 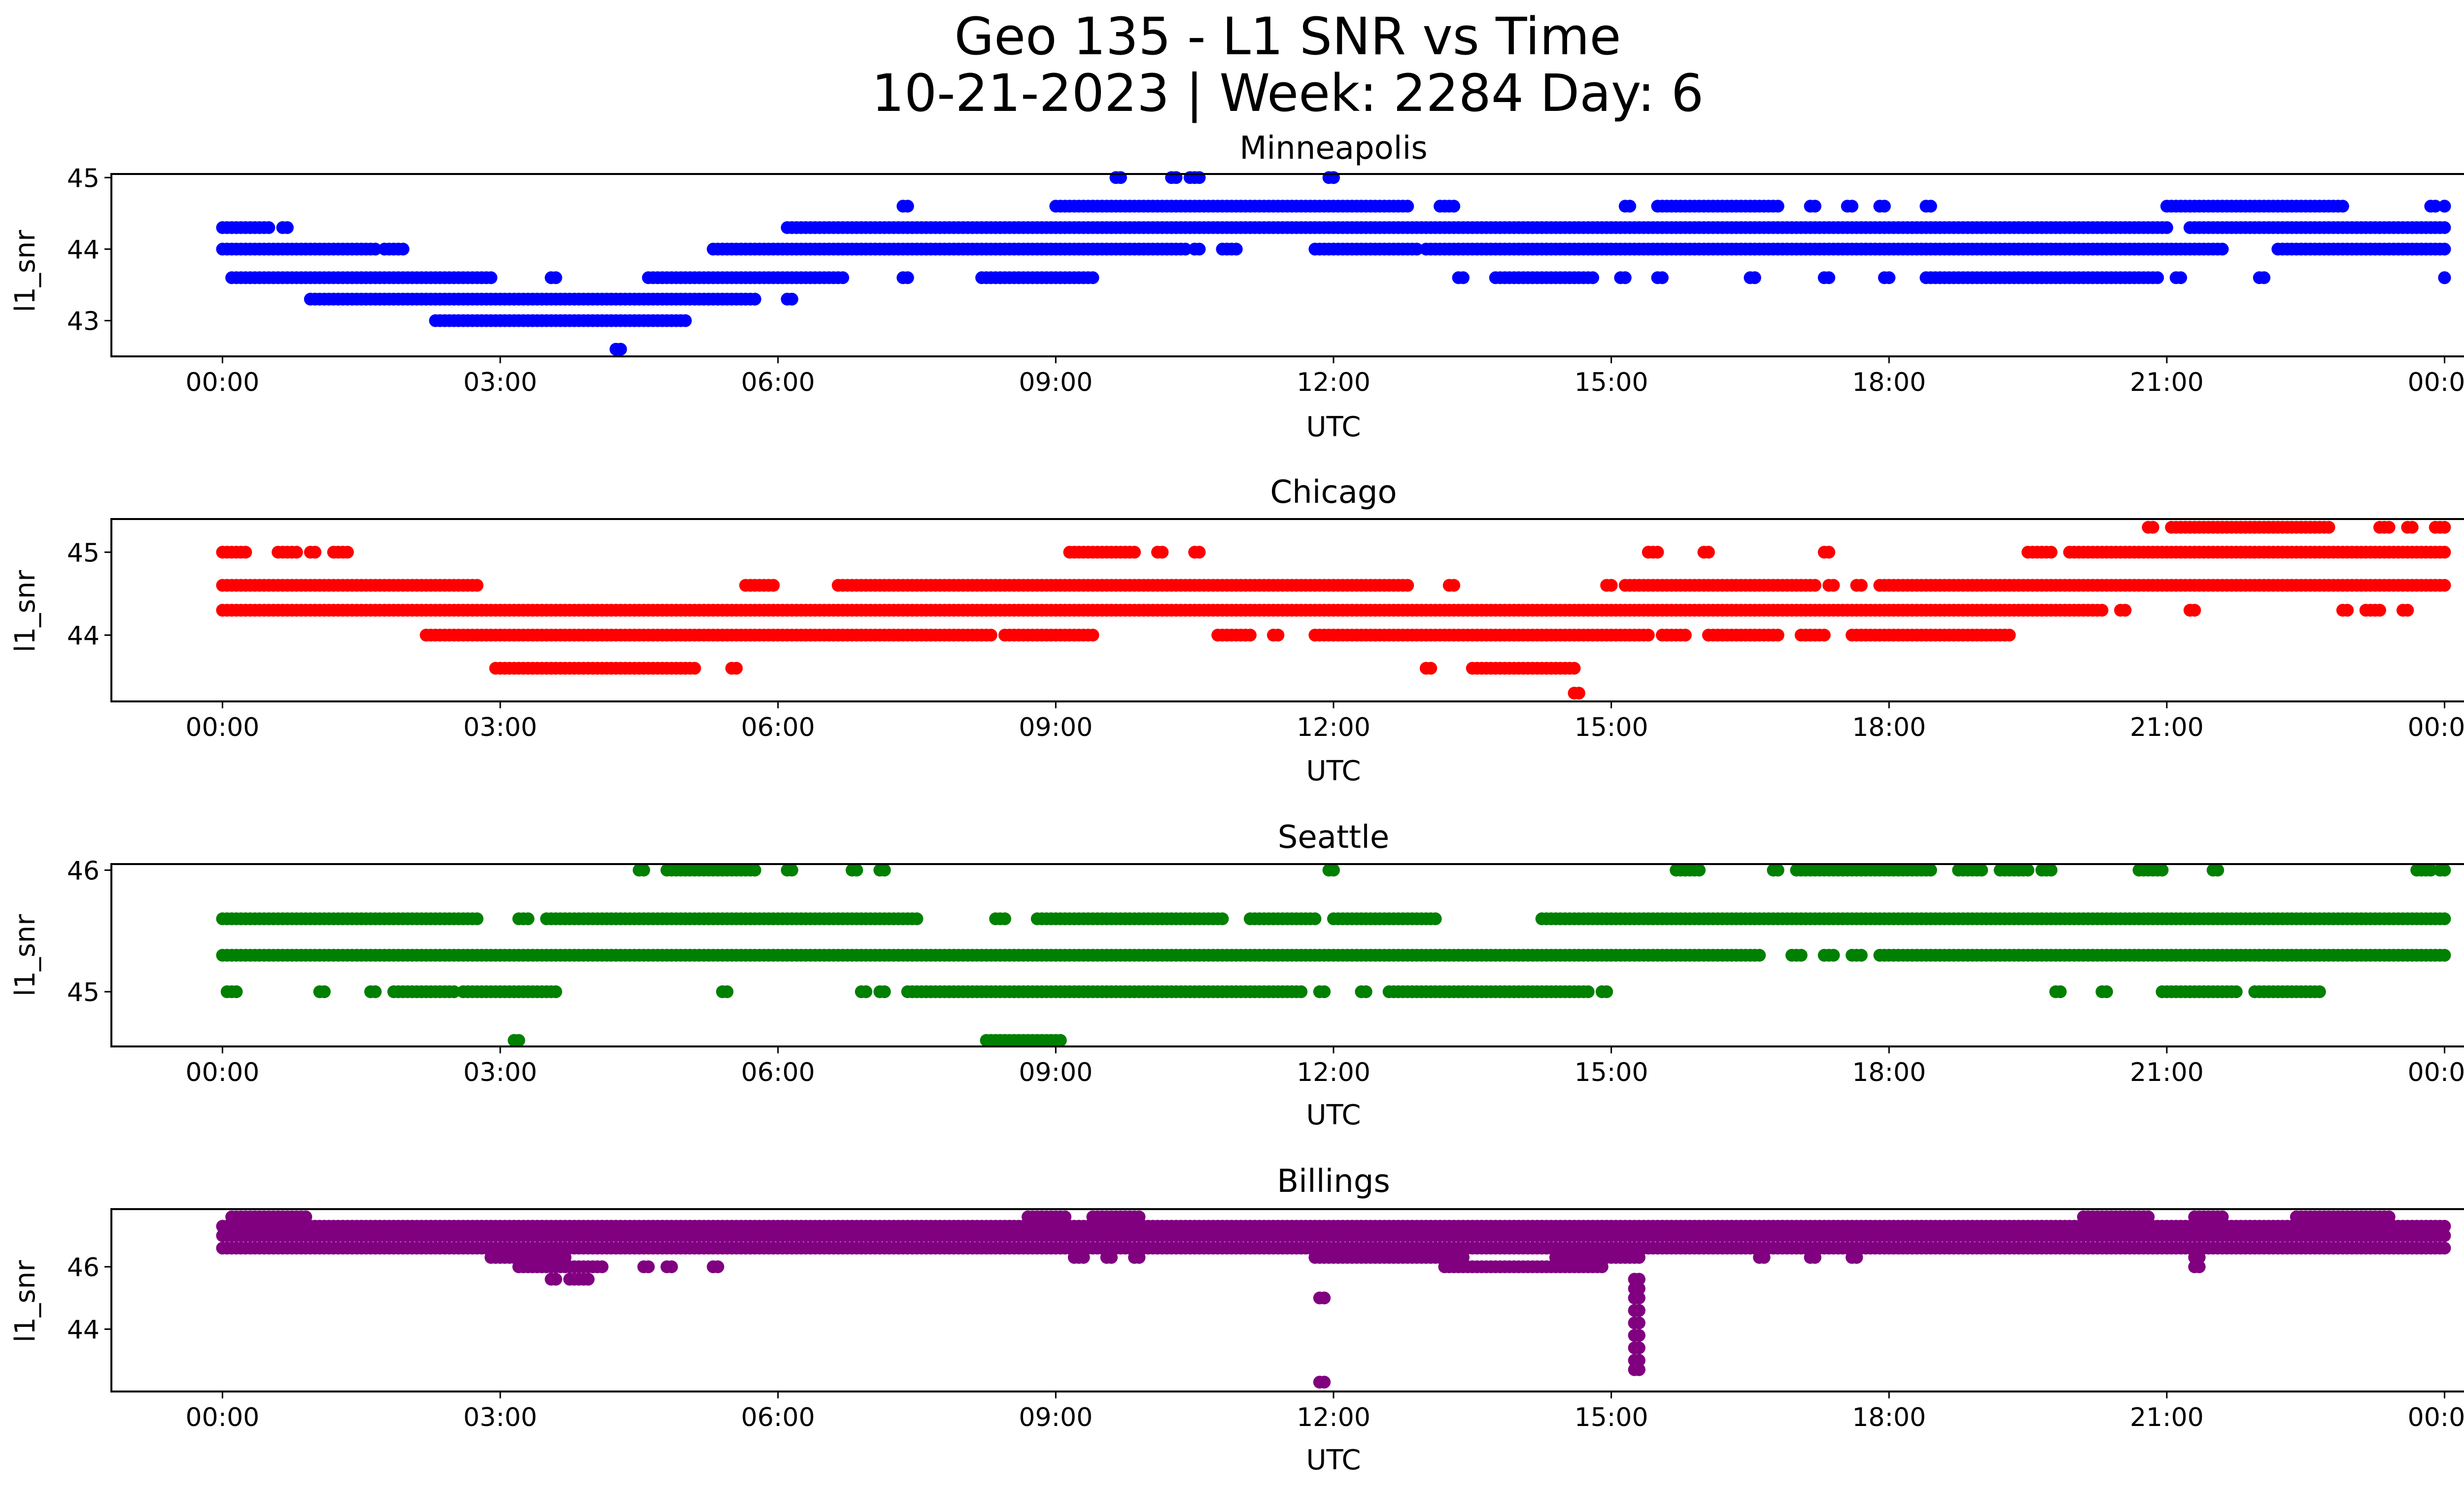 I want to click on y-tick-label: 46, so click(x=83, y=871).